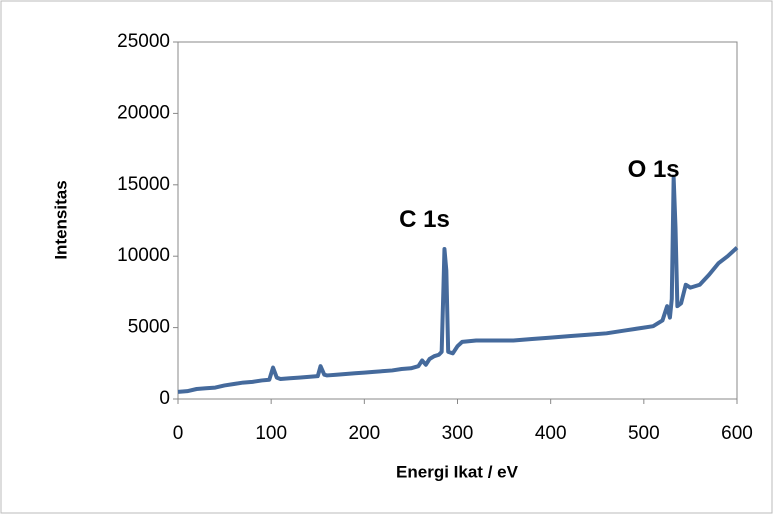 The width and height of the screenshot is (773, 514). Describe the element at coordinates (143, 255) in the screenshot. I see `y-tick-label: 10000` at that location.